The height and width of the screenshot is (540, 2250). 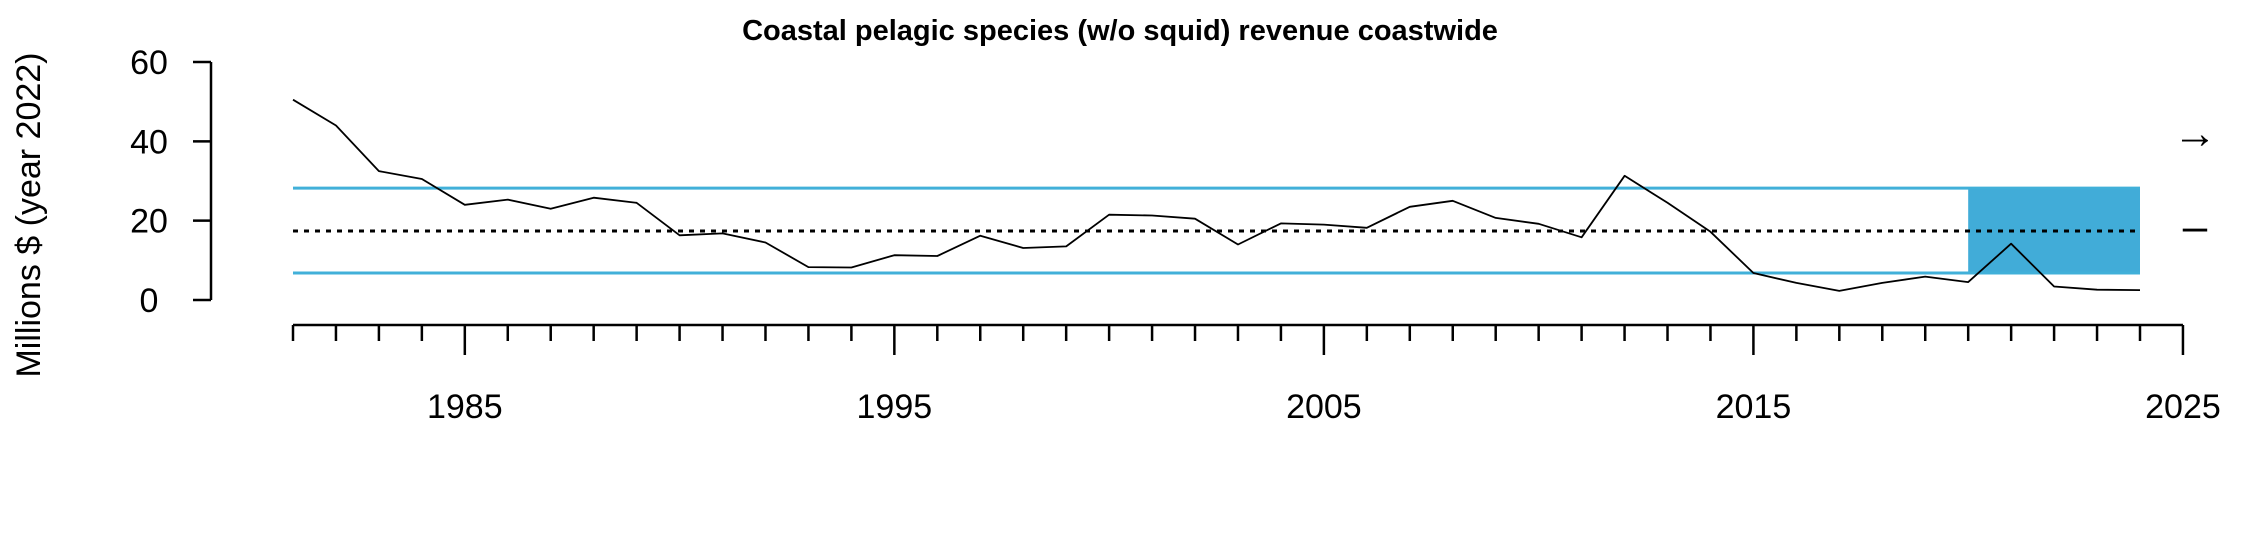 What do you see at coordinates (895, 407) in the screenshot?
I see `x-tick-label: 1995` at bounding box center [895, 407].